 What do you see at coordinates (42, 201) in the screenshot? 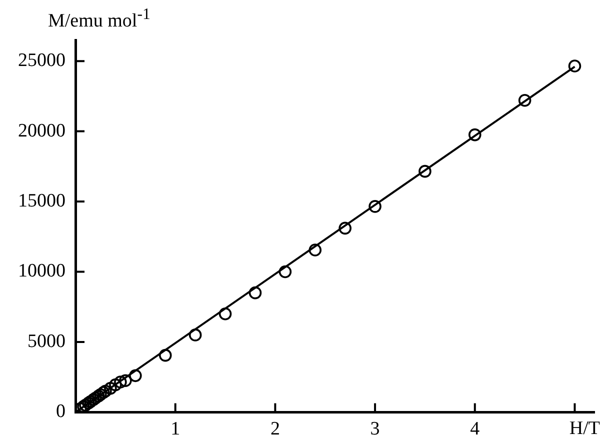
I see `y-tick-label: 15000` at bounding box center [42, 201].